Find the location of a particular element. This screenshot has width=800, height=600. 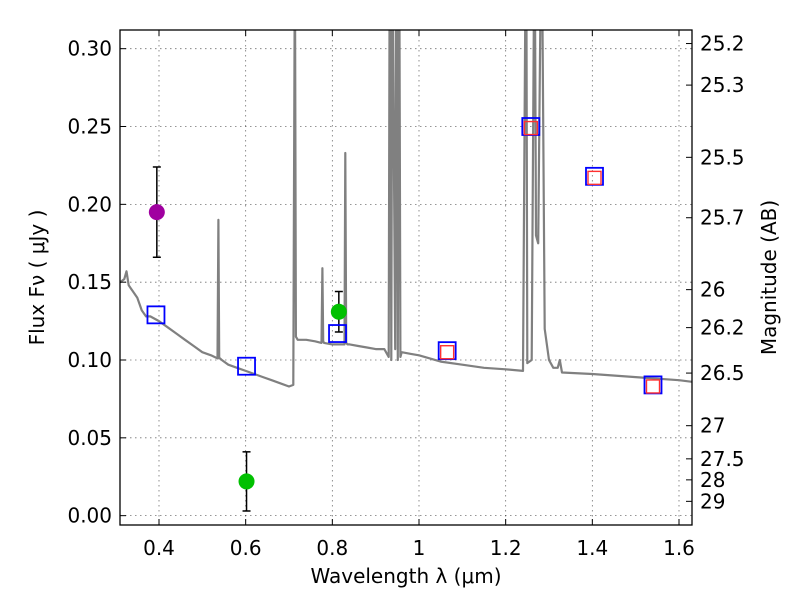

right-tick-label: 25.7 is located at coordinates (722, 218).